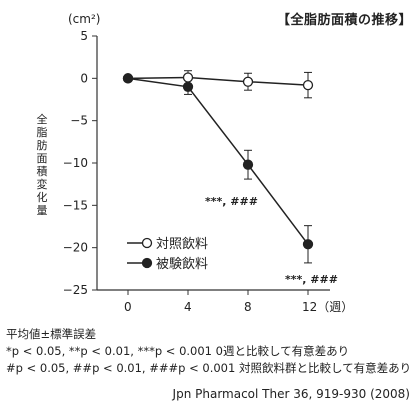 Image resolution: width=420 pixels, height=420 pixels. I want to click on x-tick-label: 12（週）, so click(327, 307).